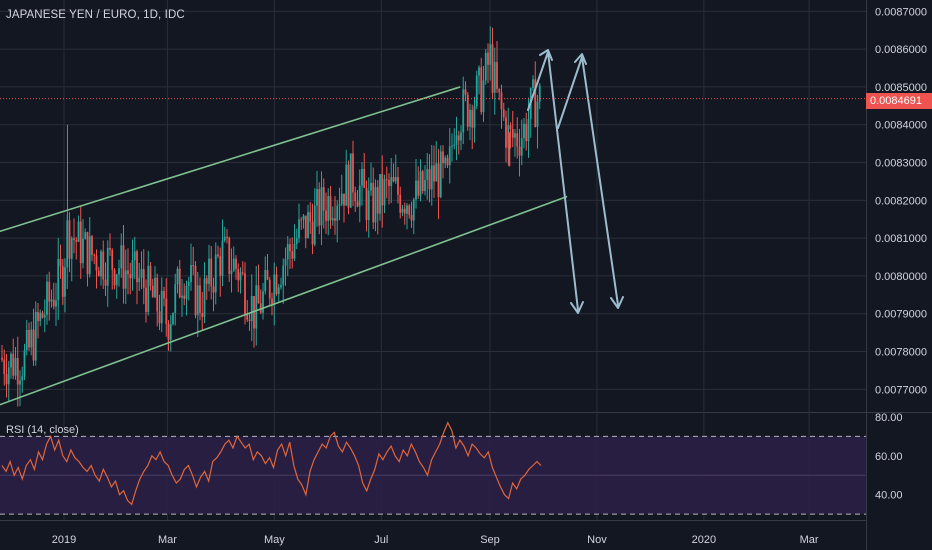 This screenshot has width=932, height=550. I want to click on projection-arrows, so click(575, 181).